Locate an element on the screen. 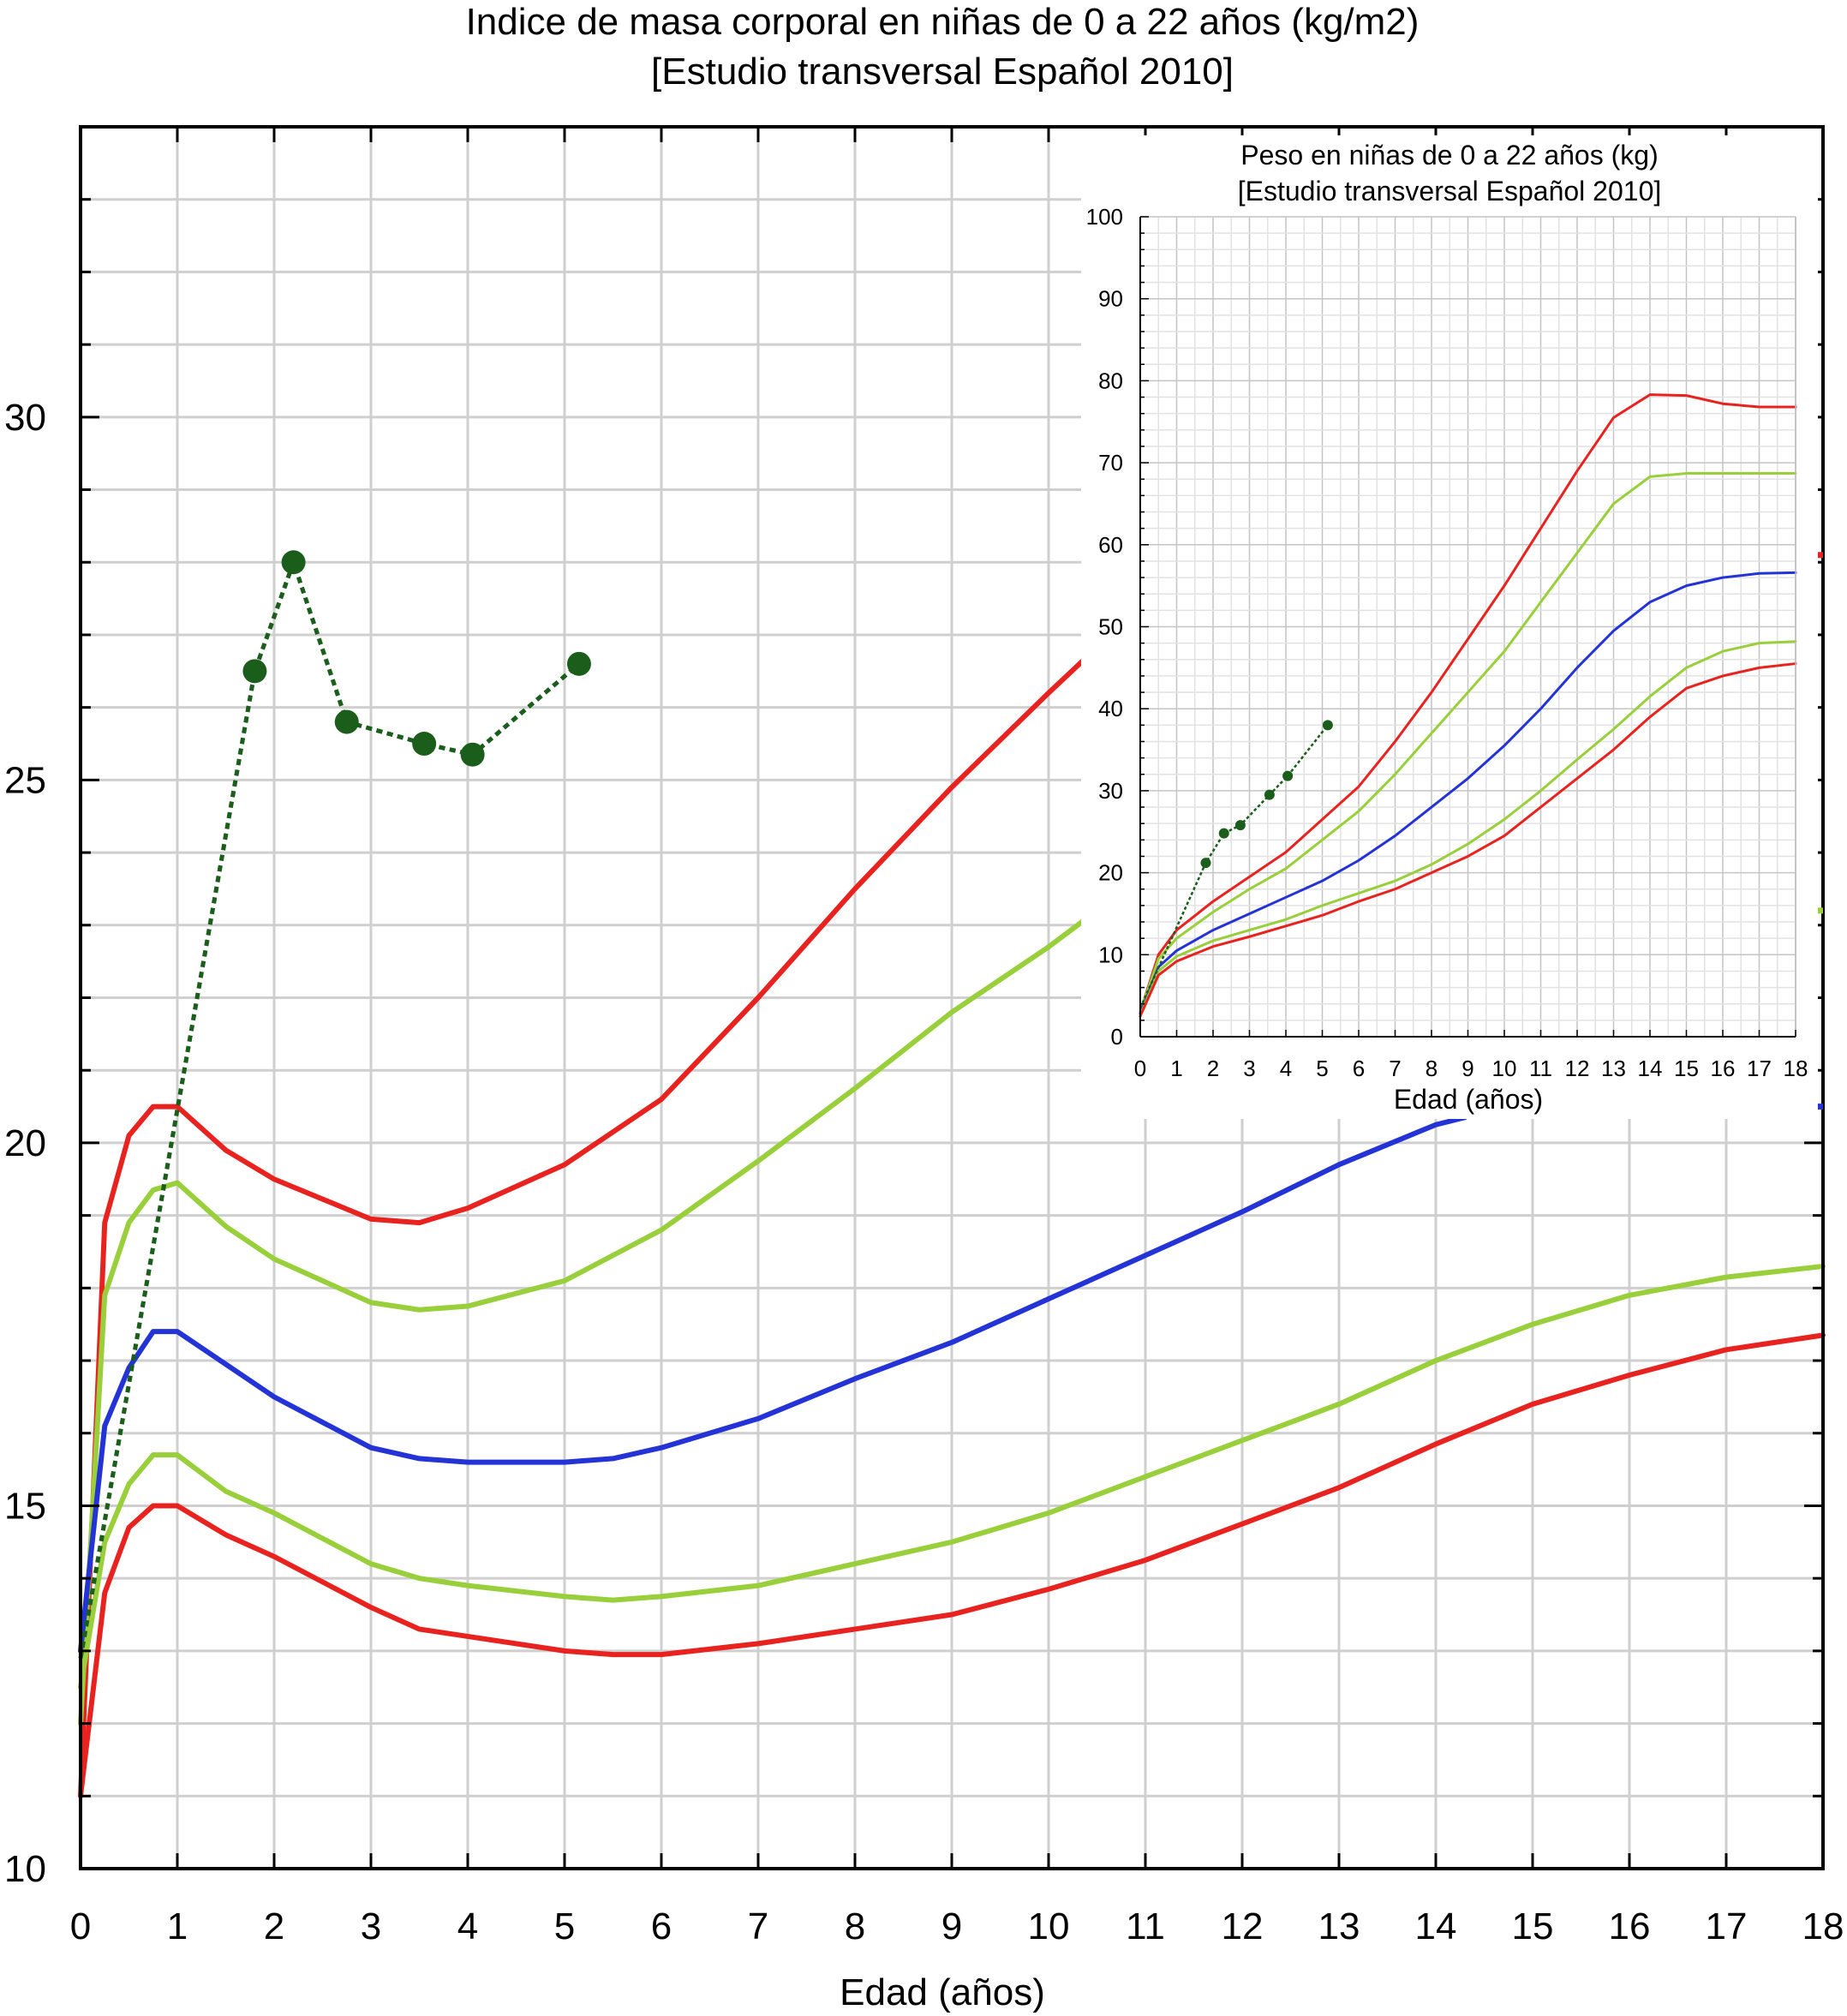 The image size is (1847, 2016). inset-y-tick-label: 100 is located at coordinates (1104, 217).